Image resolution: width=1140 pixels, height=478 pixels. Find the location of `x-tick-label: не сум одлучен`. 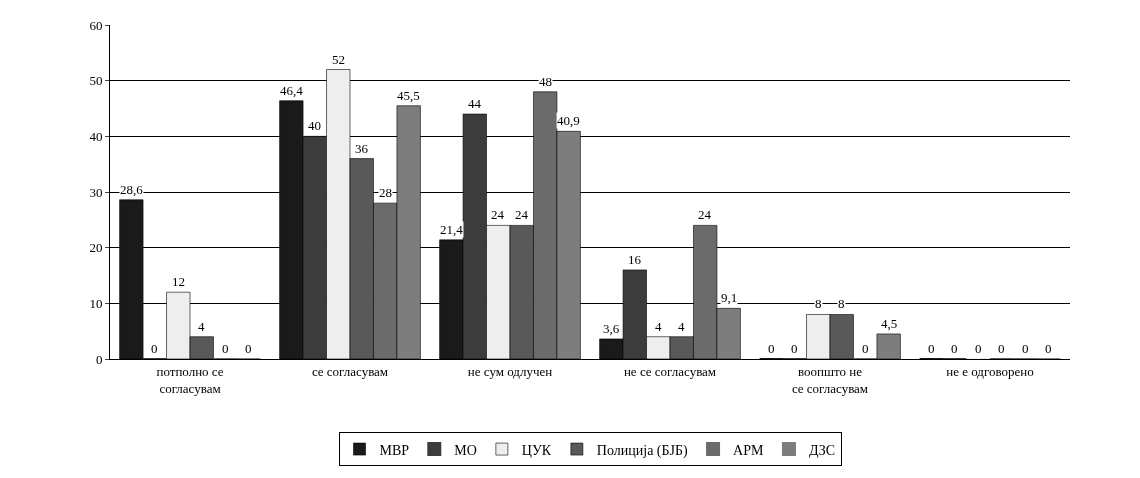

x-tick-label: не сум одлучен is located at coordinates (510, 371).